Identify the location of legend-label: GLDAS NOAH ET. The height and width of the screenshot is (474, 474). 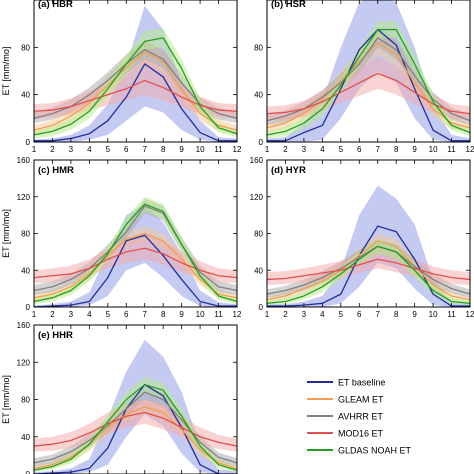
(375, 451).